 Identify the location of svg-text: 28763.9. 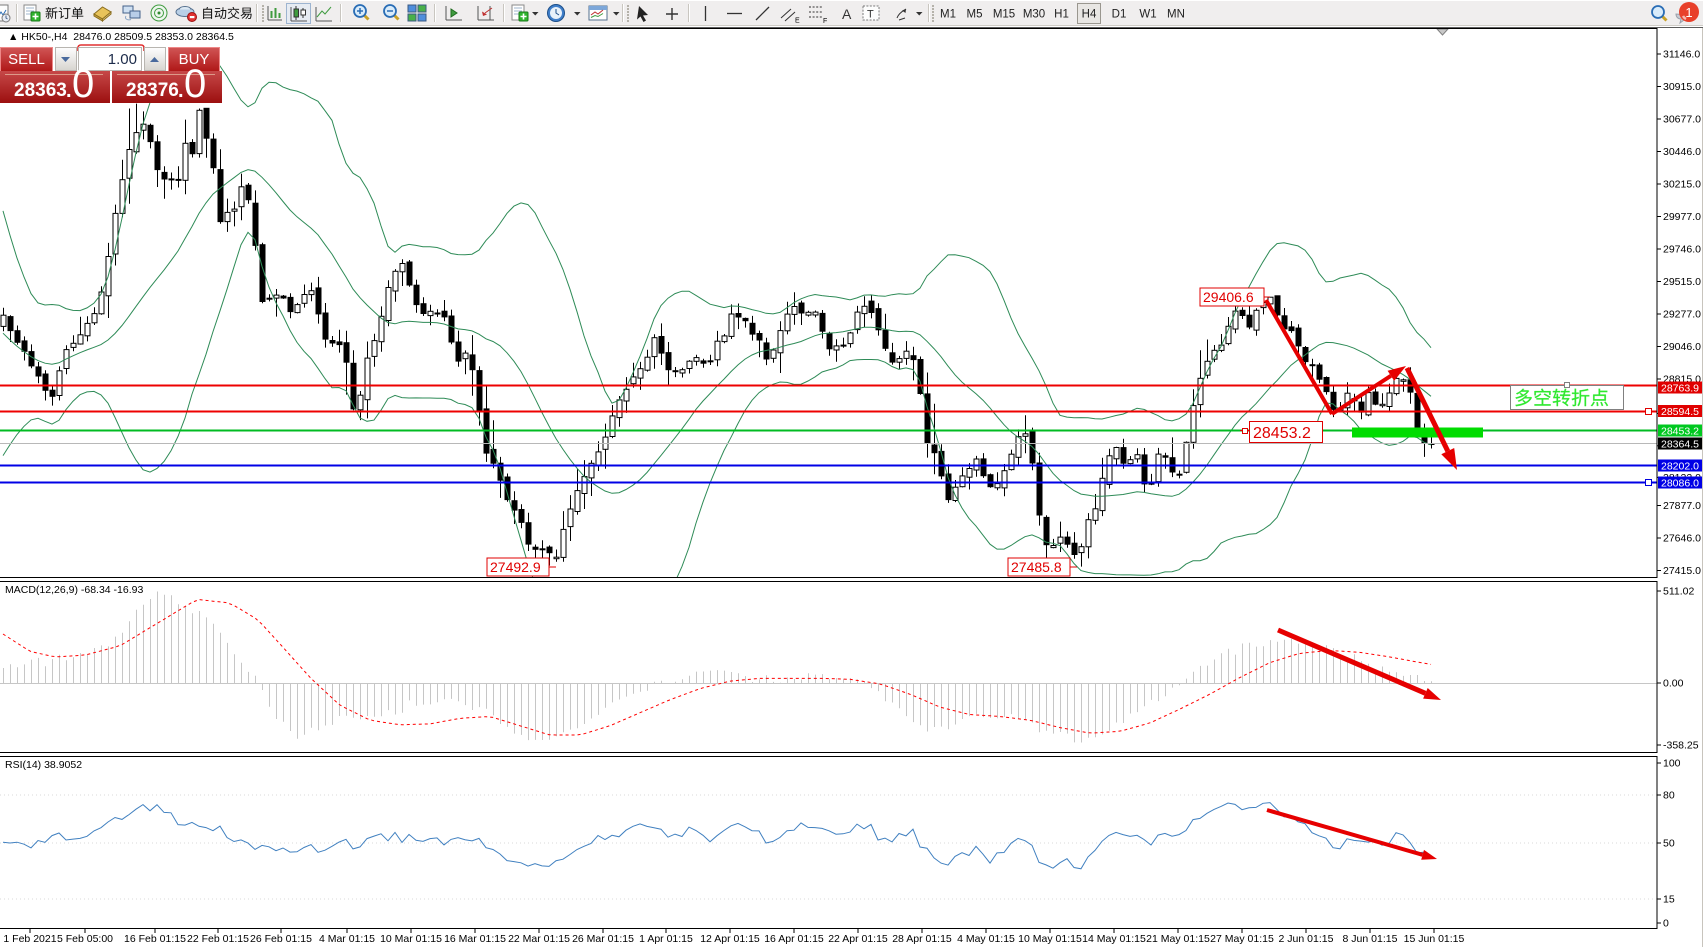
(1680, 389).